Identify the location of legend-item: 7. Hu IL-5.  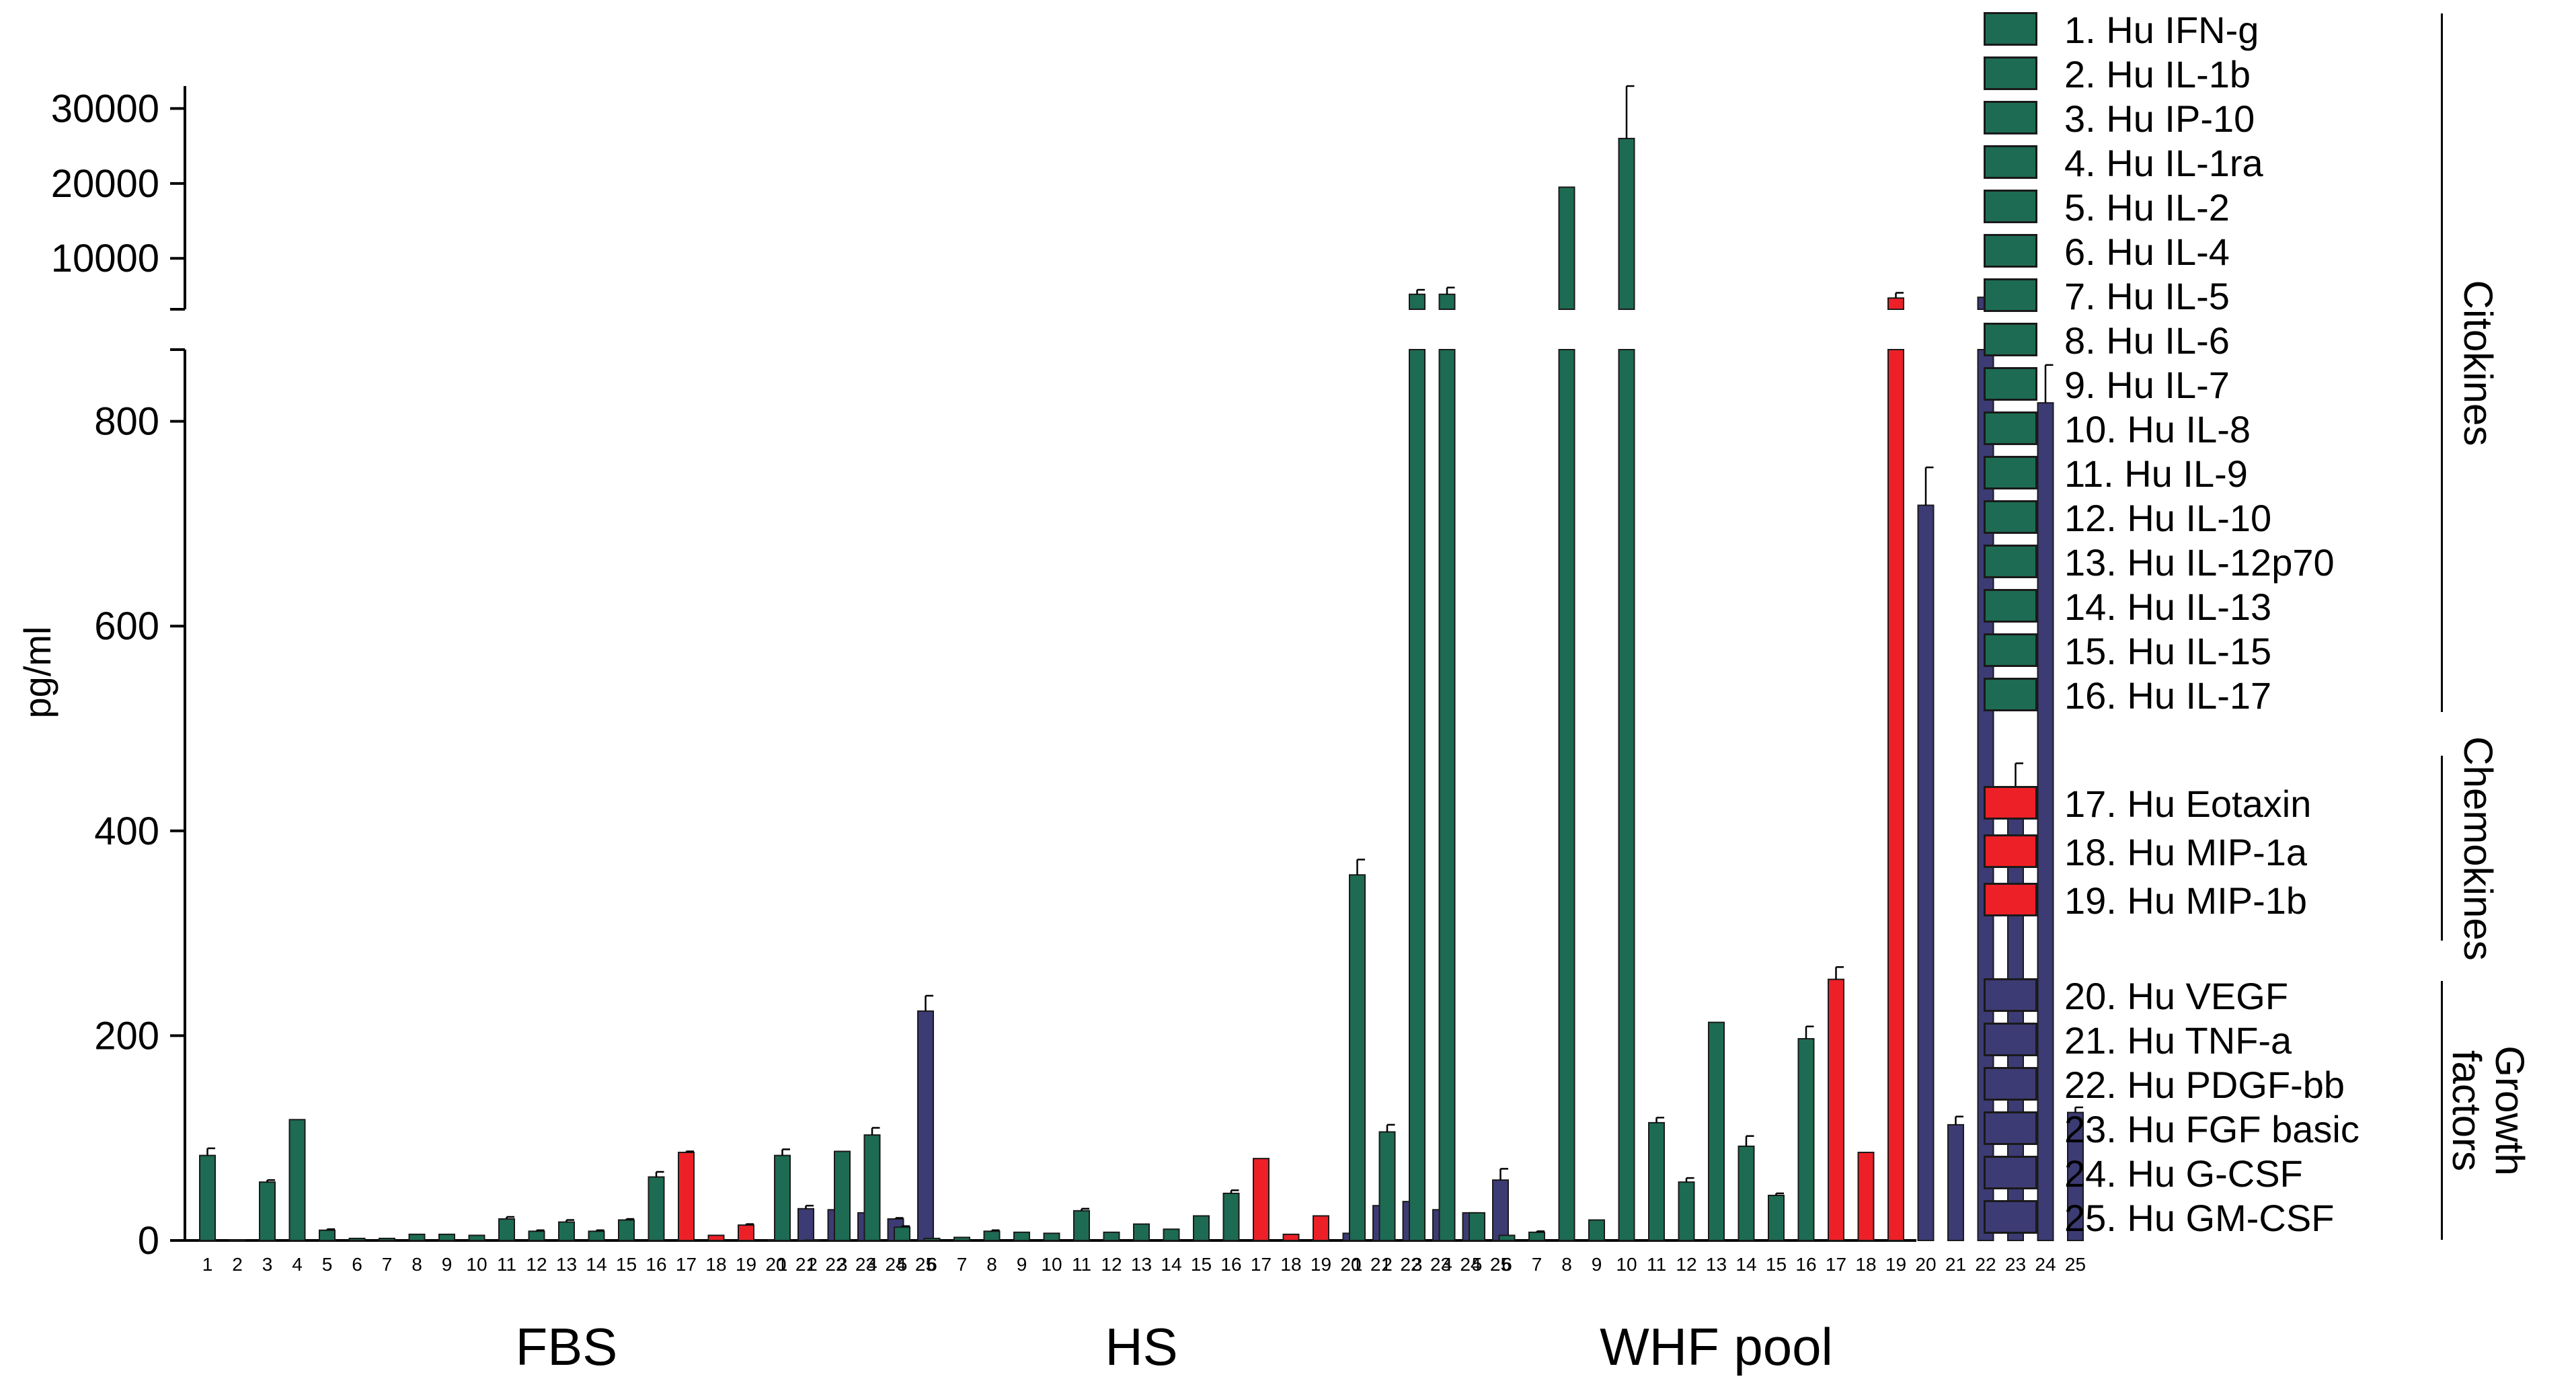
(2219, 297).